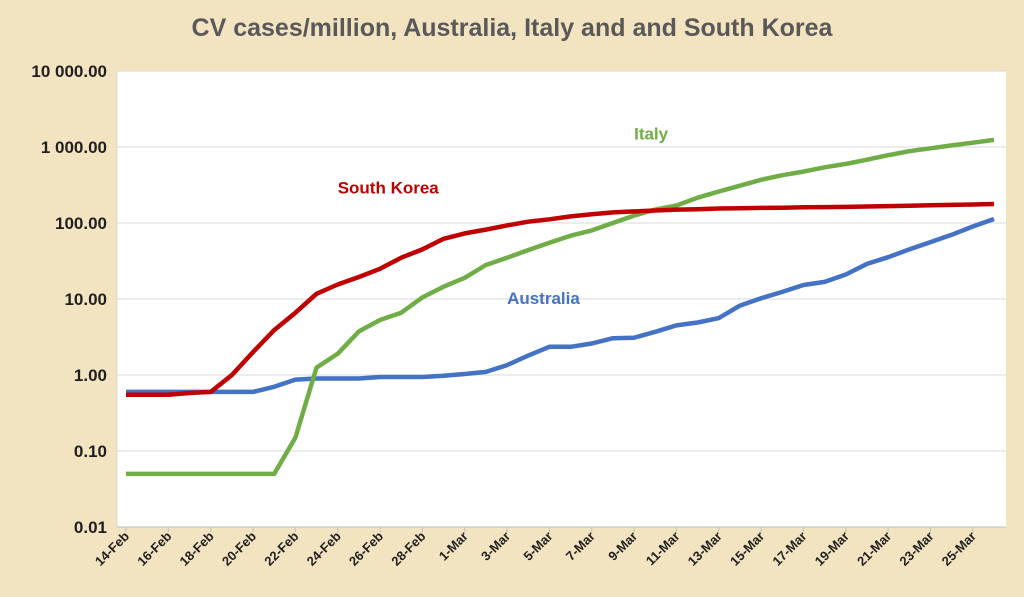 Image resolution: width=1024 pixels, height=597 pixels. What do you see at coordinates (705, 549) in the screenshot?
I see `x-tick-label: 13-Mar` at bounding box center [705, 549].